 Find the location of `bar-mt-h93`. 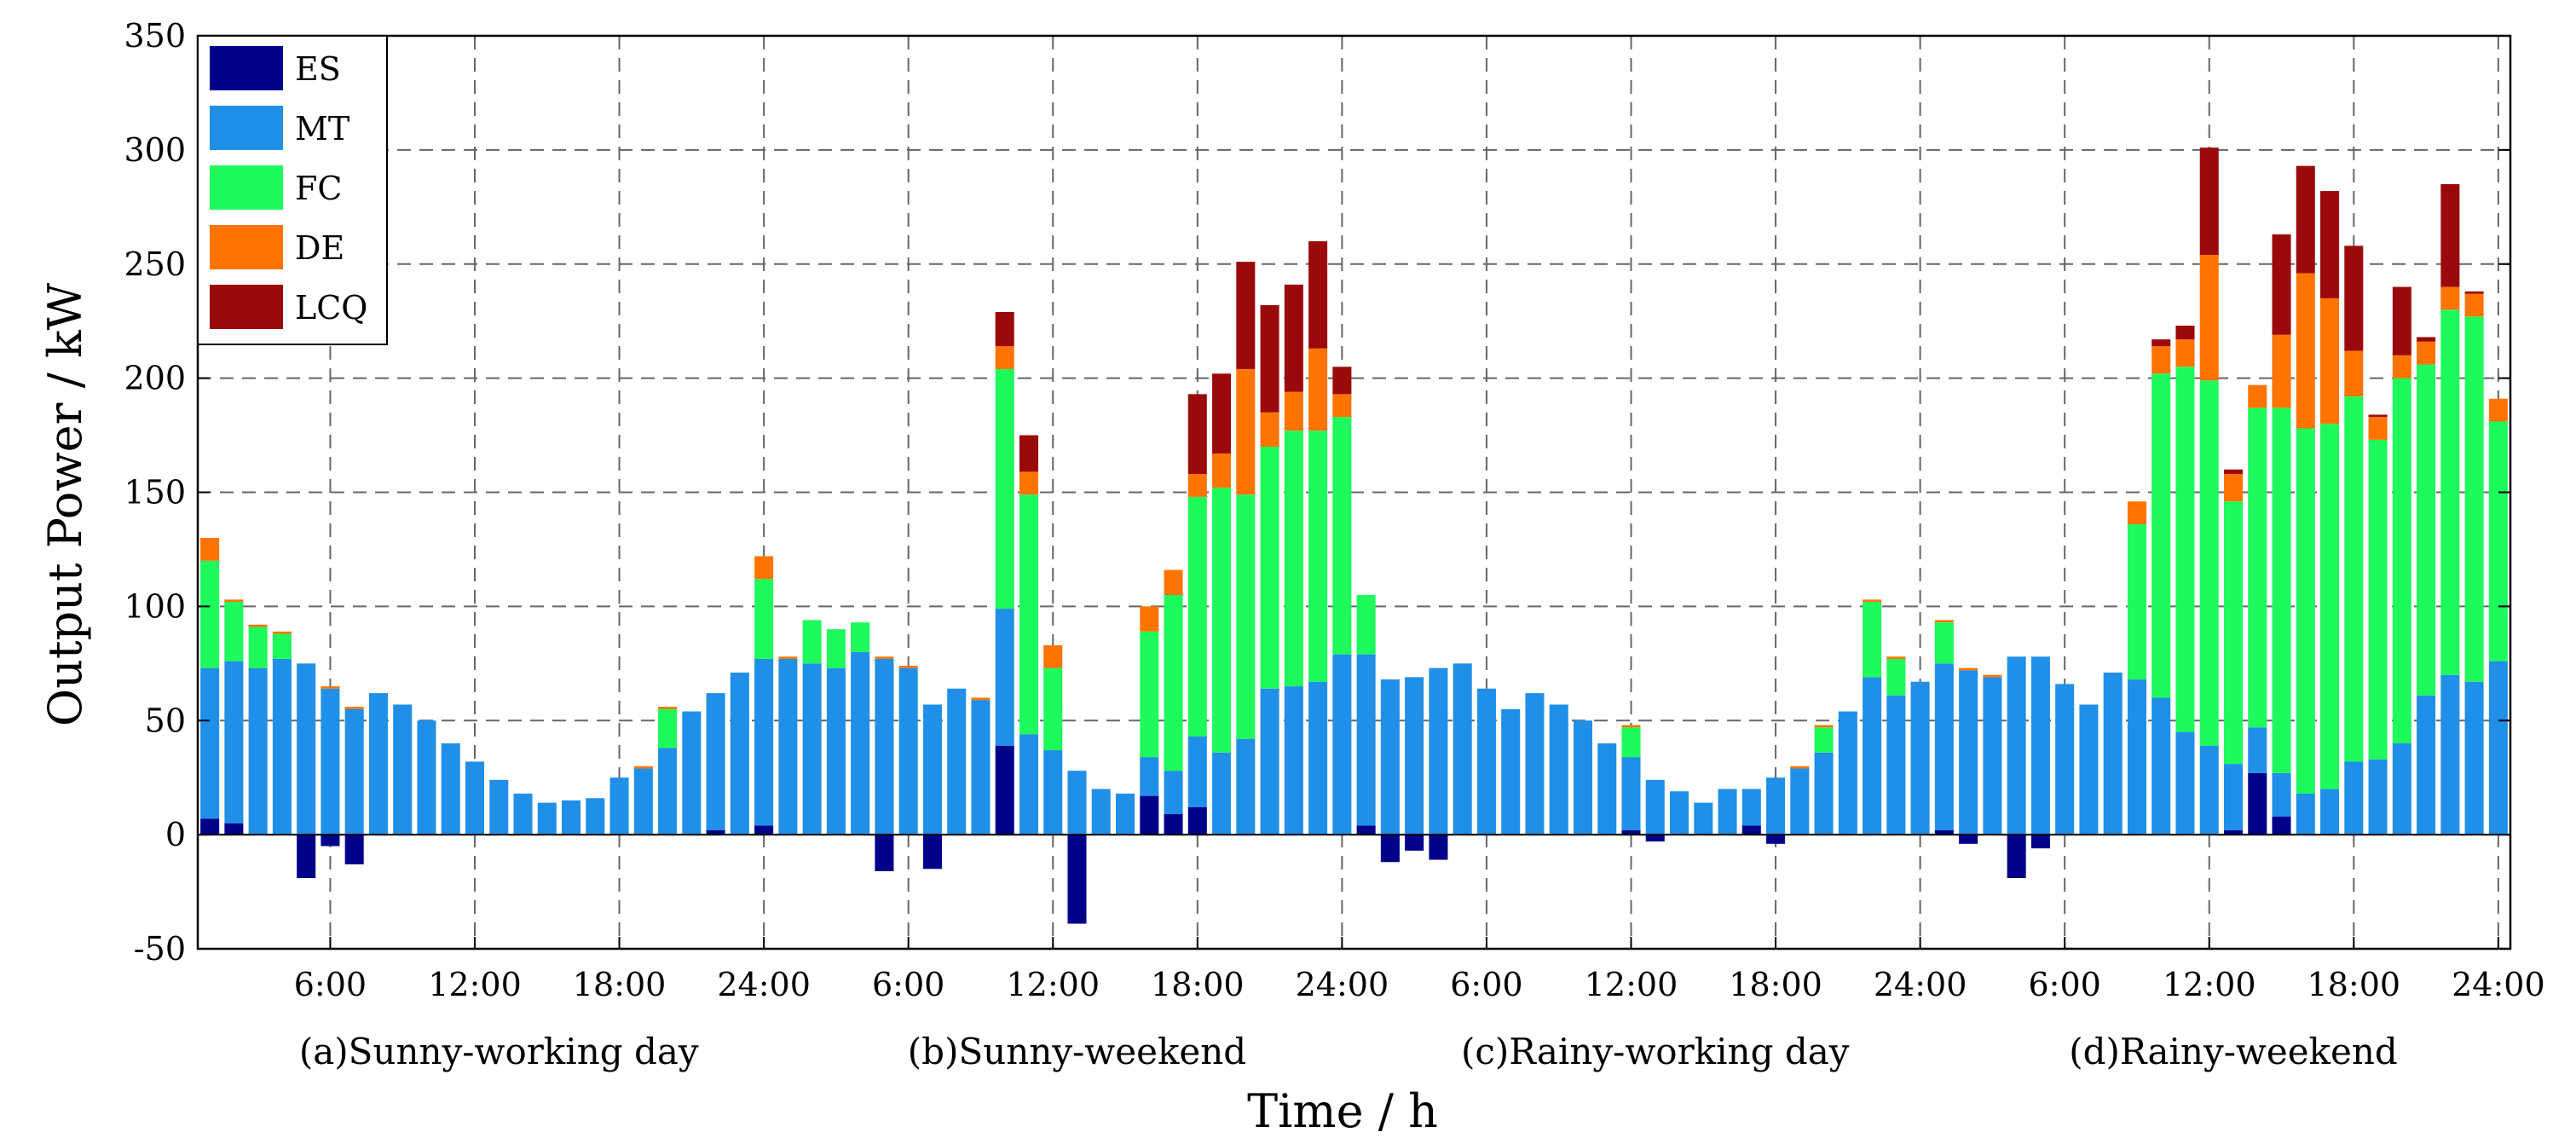

bar-mt-h93 is located at coordinates (2426, 765).